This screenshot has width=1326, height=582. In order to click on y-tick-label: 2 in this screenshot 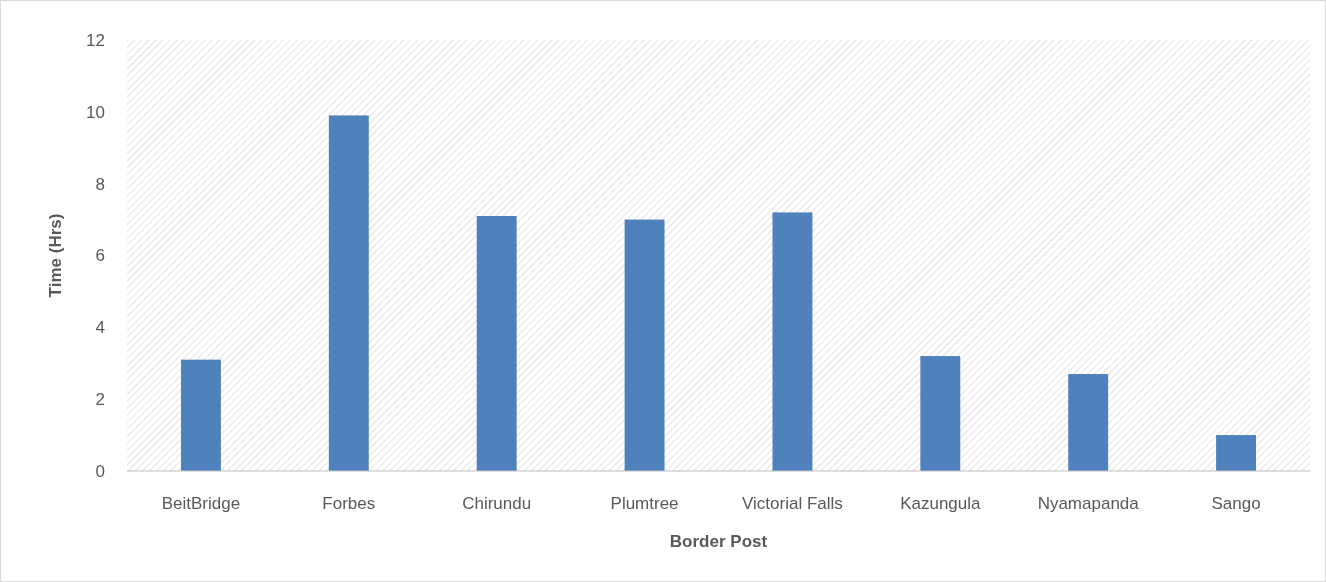, I will do `click(100, 400)`.